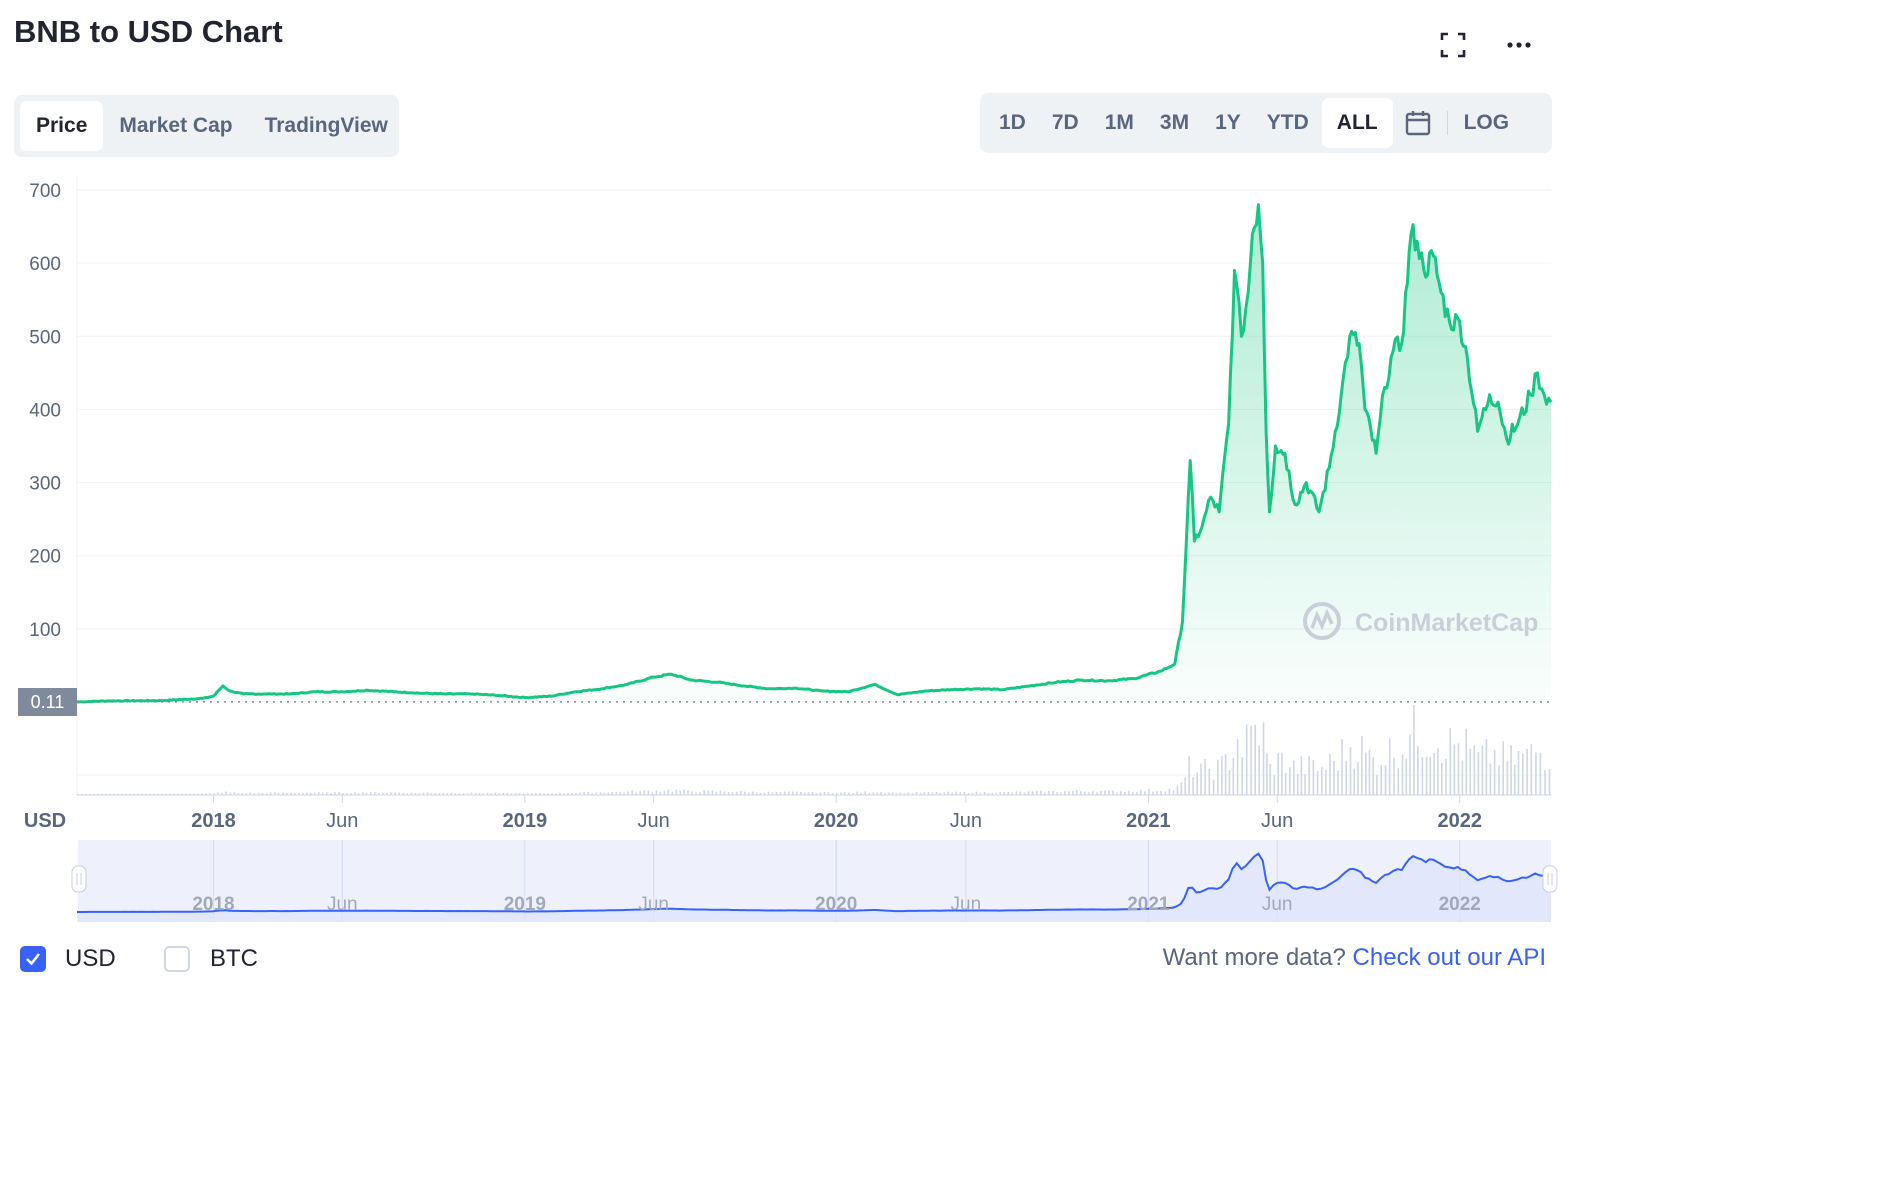  What do you see at coordinates (1486, 122) in the screenshot?
I see `log-toggle: LOG` at bounding box center [1486, 122].